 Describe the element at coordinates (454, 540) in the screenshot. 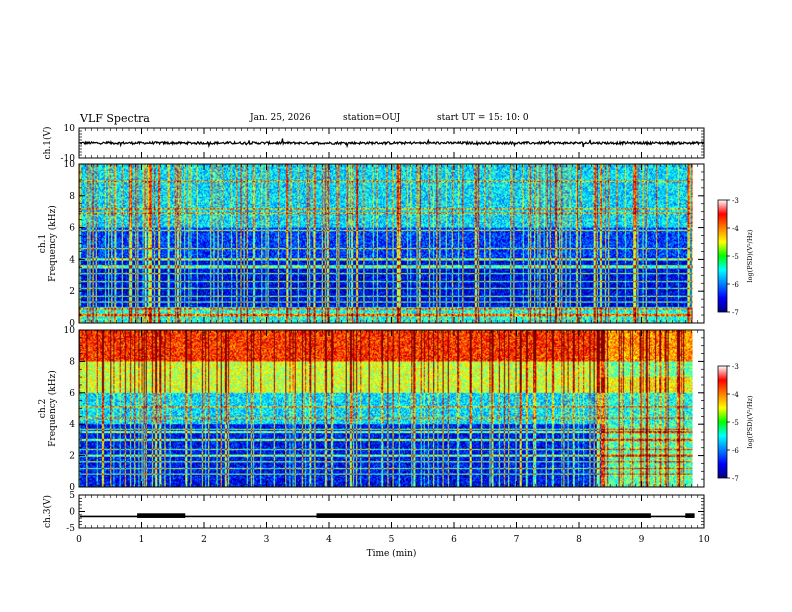

I see `ch3-xtick-label: 6` at that location.